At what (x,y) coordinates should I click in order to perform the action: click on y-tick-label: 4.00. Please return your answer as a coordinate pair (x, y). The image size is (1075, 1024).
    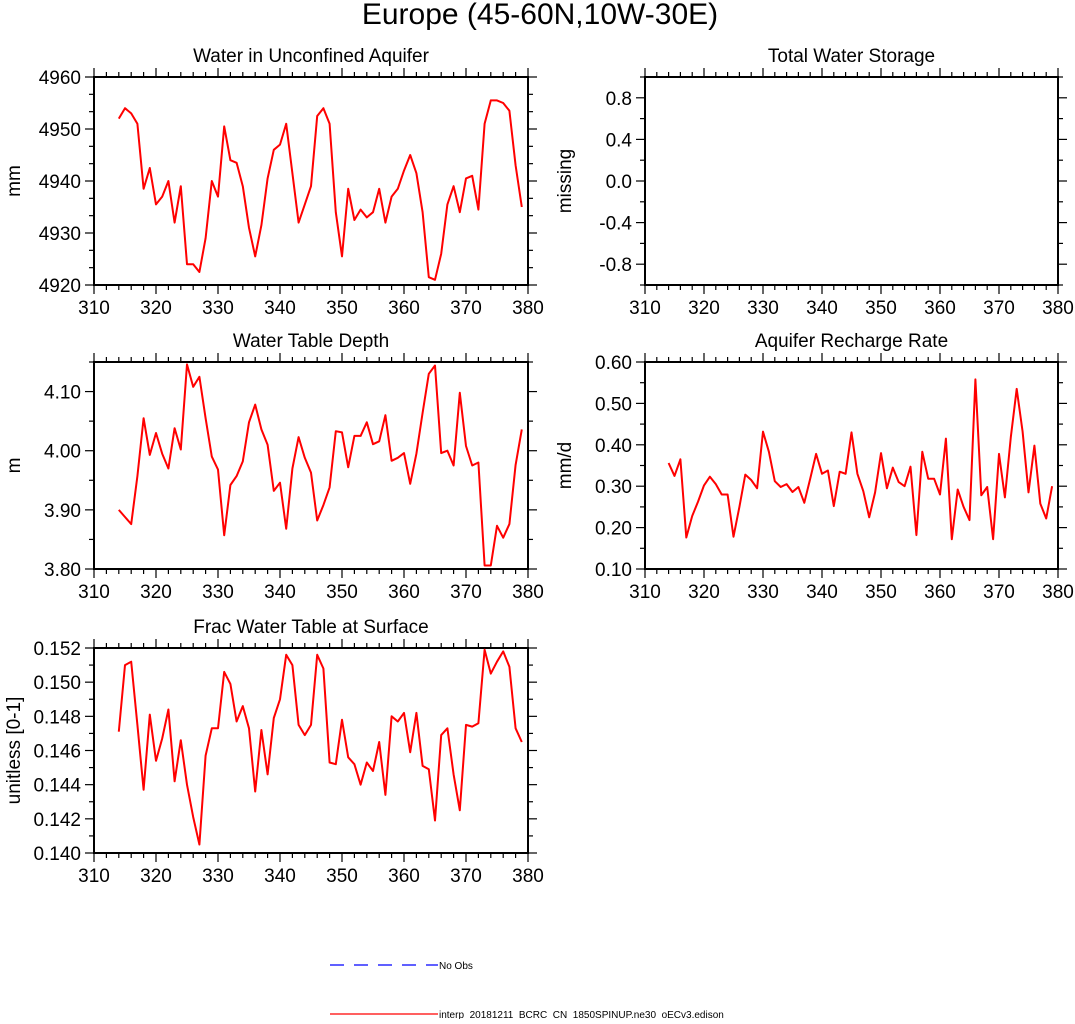
    Looking at the image, I should click on (62, 452).